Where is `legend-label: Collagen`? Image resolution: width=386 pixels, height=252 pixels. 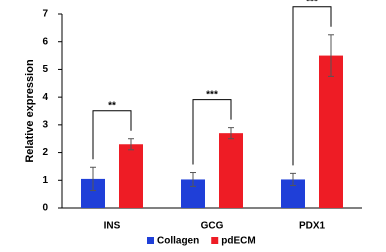
legend-label: Collagen is located at coordinates (178, 241).